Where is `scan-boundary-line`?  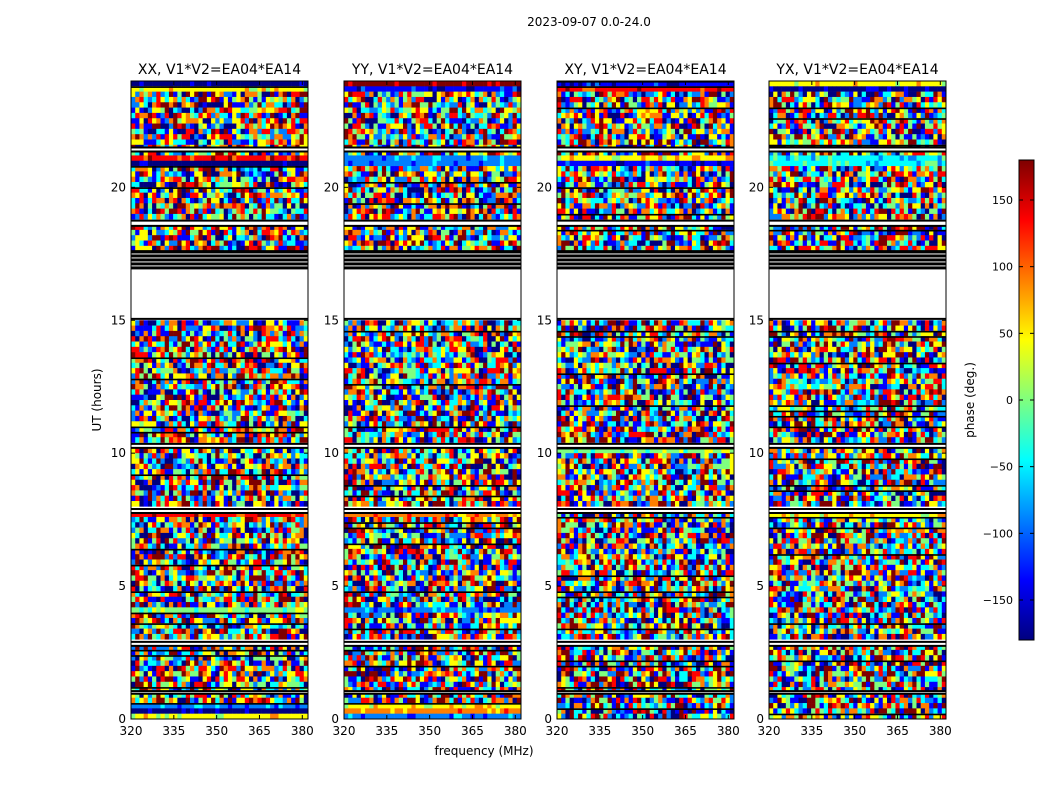 scan-boundary-line is located at coordinates (219, 688).